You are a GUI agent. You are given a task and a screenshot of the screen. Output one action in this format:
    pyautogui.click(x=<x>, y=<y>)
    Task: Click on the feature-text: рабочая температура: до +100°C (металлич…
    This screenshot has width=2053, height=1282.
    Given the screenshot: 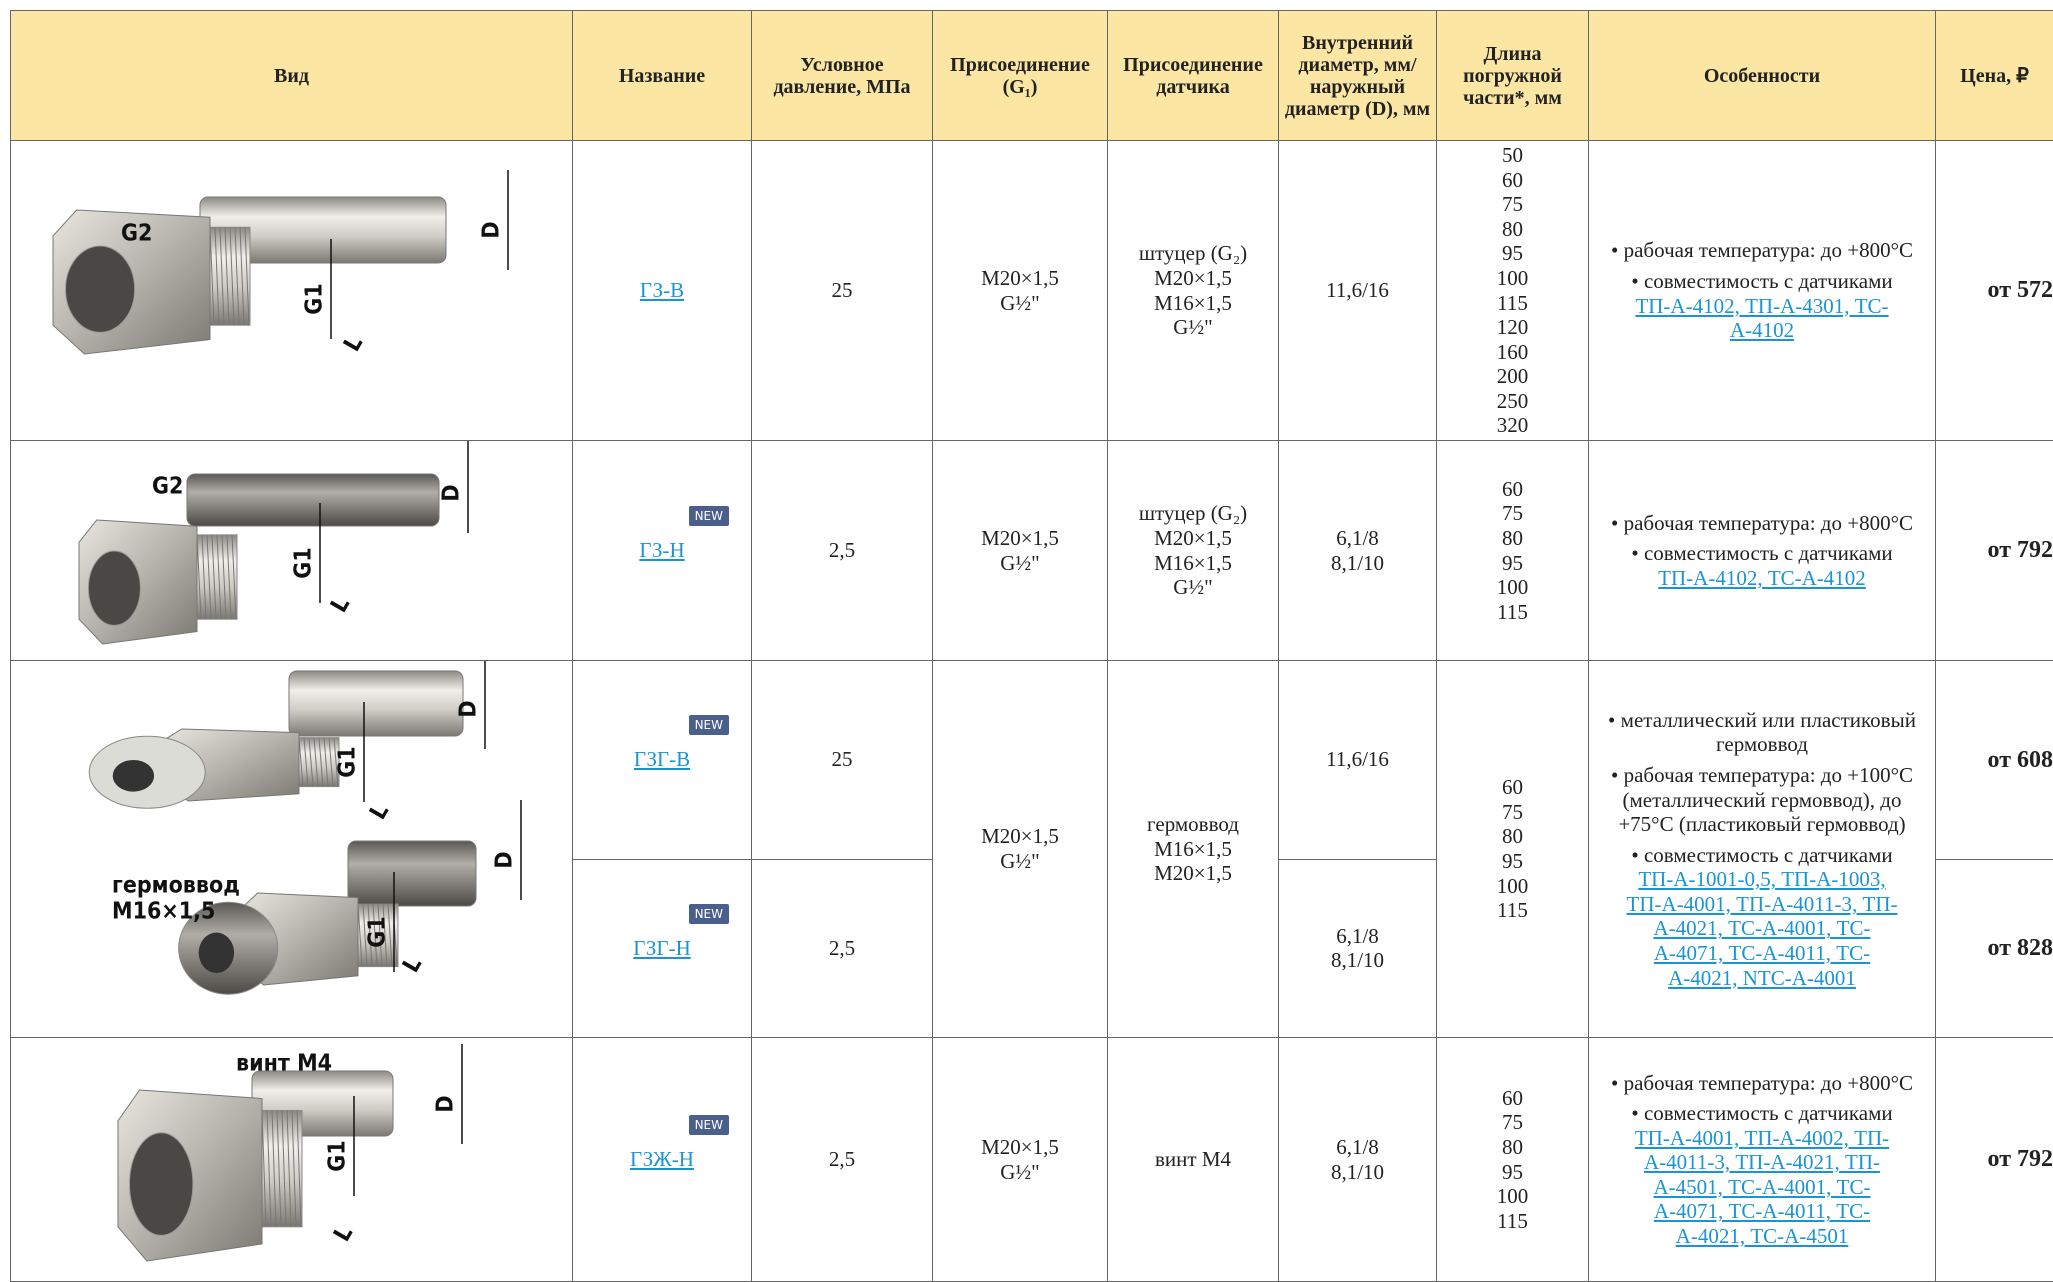 What is the action you would take?
    pyautogui.click(x=1765, y=799)
    